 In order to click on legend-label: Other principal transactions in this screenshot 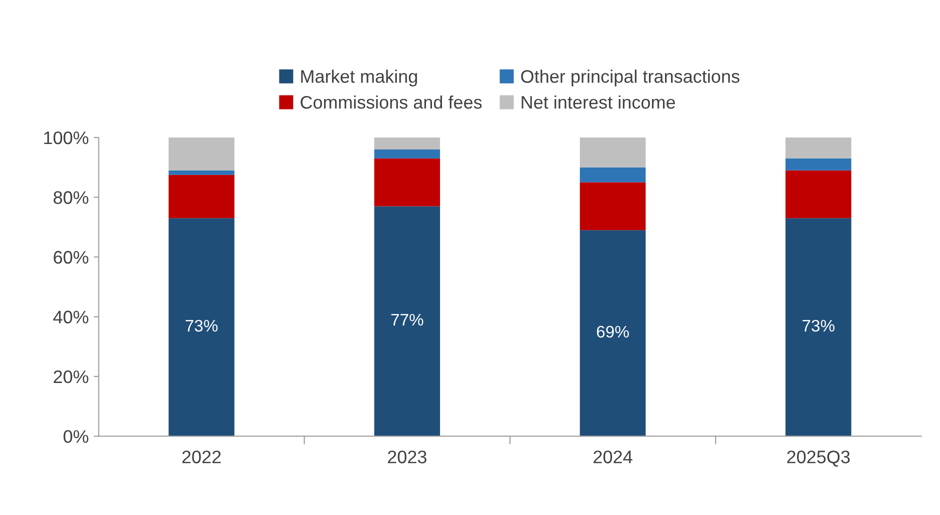, I will do `click(630, 78)`.